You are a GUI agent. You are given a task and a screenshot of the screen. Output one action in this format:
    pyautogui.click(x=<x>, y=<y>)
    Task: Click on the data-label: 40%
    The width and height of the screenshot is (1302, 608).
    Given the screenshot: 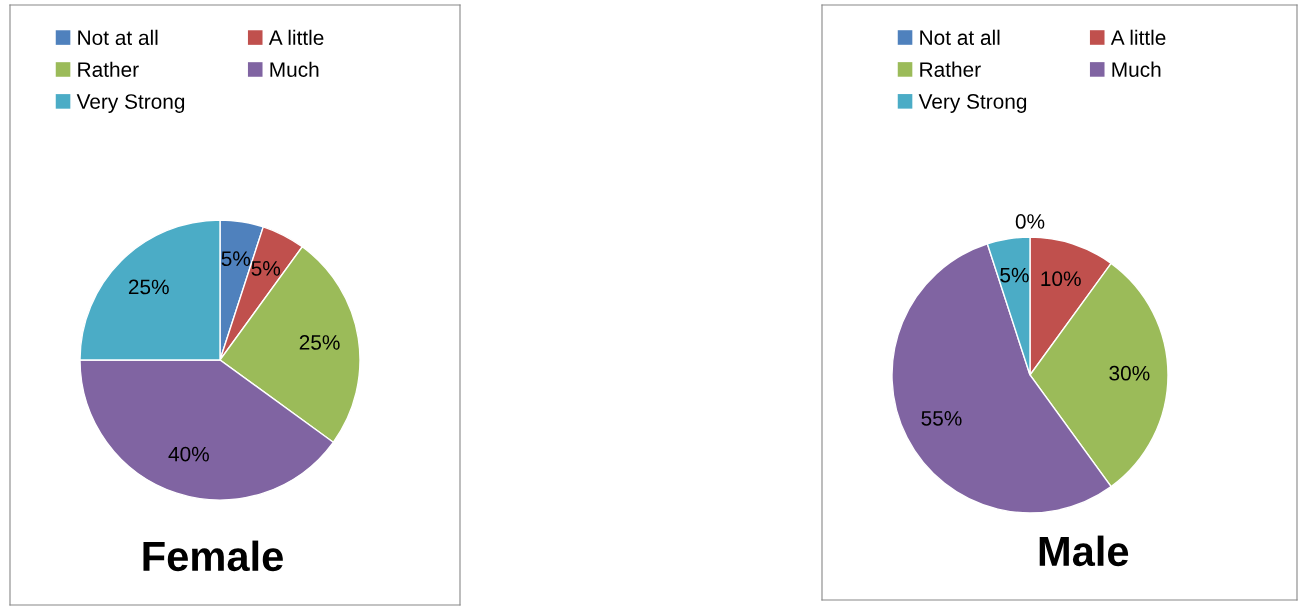 What is the action you would take?
    pyautogui.click(x=188, y=454)
    